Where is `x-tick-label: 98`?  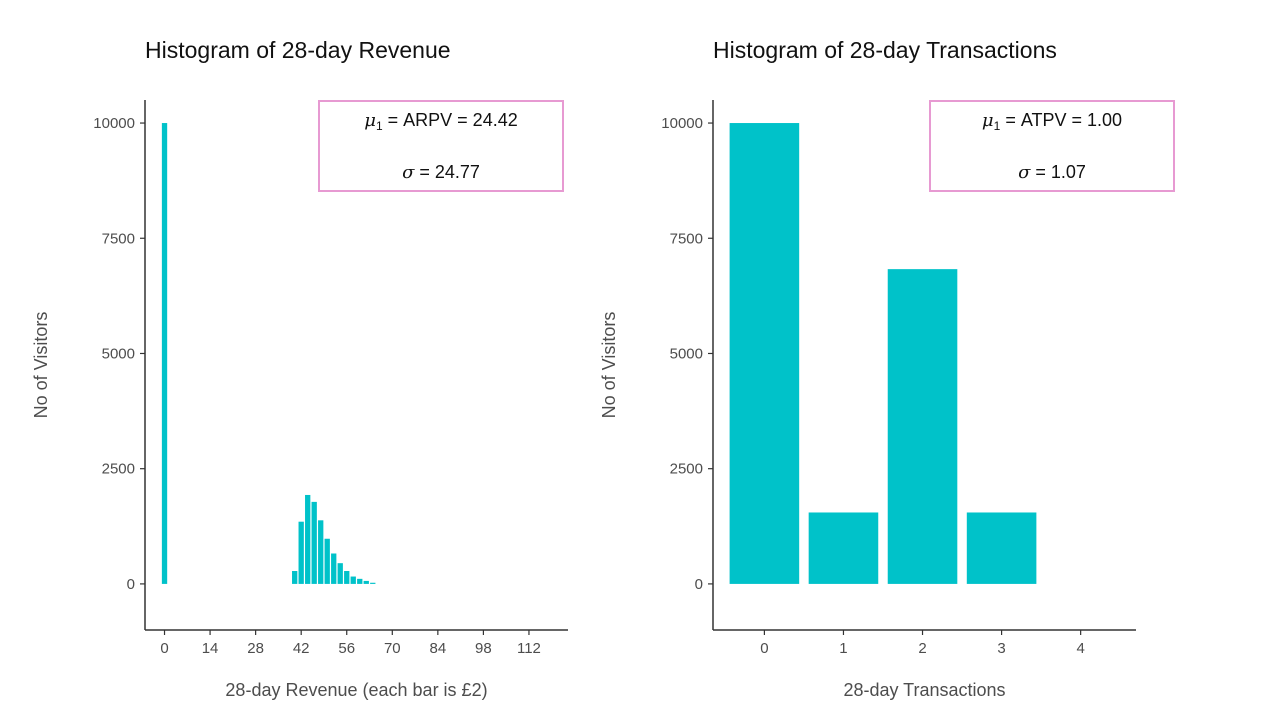
x-tick-label: 98 is located at coordinates (483, 648).